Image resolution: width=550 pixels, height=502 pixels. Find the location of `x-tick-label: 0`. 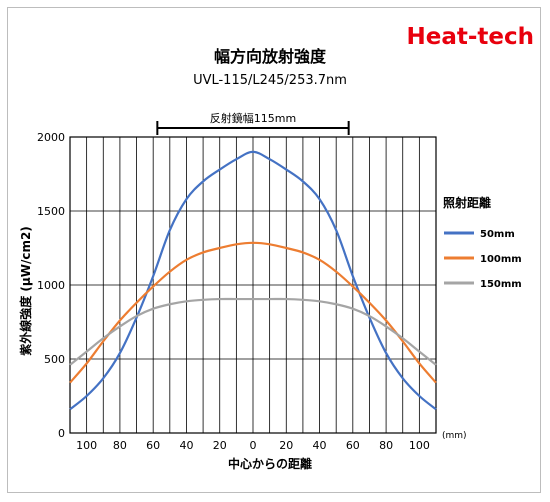

x-tick-label: 0 is located at coordinates (253, 445).